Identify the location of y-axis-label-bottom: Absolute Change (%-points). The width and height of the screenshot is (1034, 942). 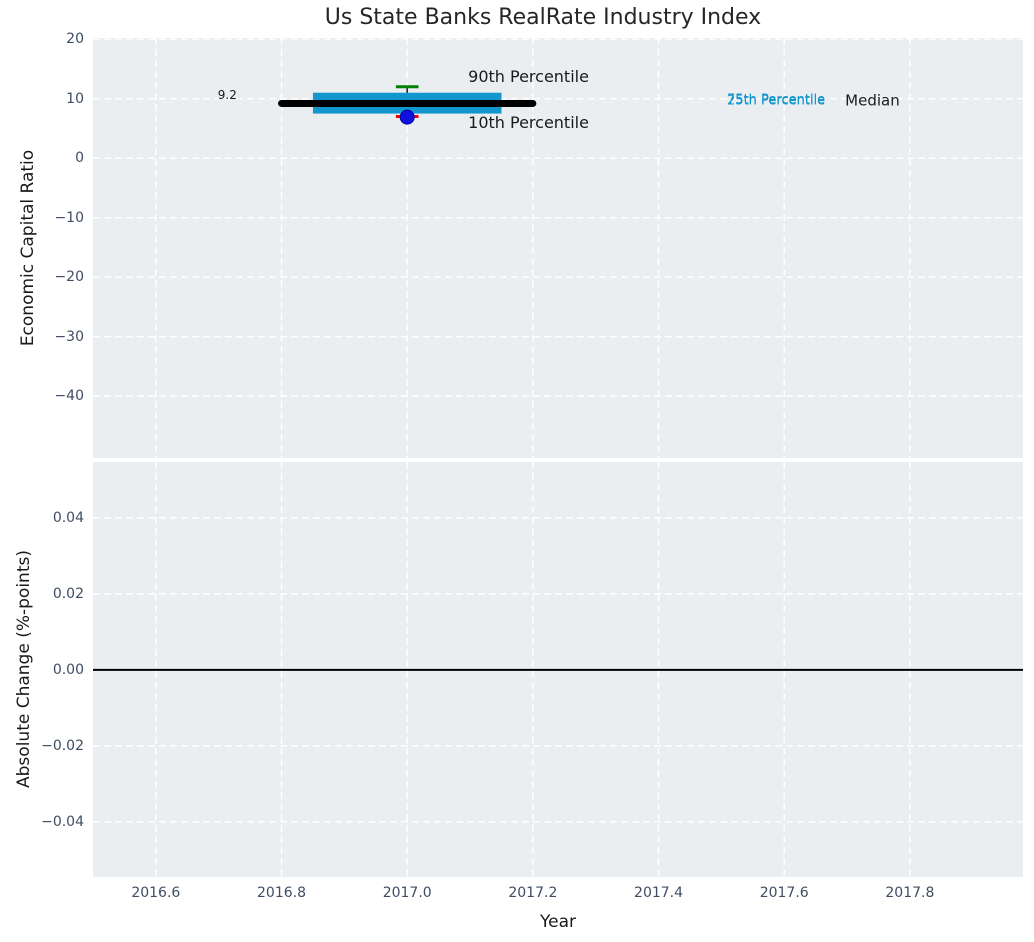
(24, 669).